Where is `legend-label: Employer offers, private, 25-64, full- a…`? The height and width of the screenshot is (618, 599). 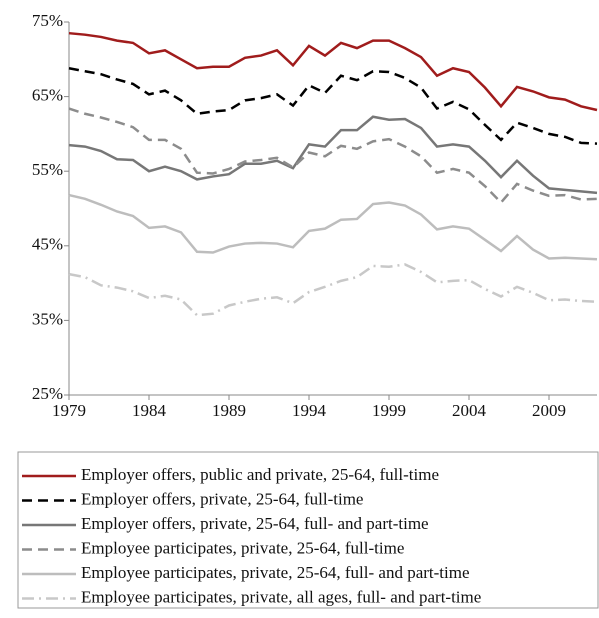
legend-label: Employer offers, private, 25-64, full- a… is located at coordinates (255, 523).